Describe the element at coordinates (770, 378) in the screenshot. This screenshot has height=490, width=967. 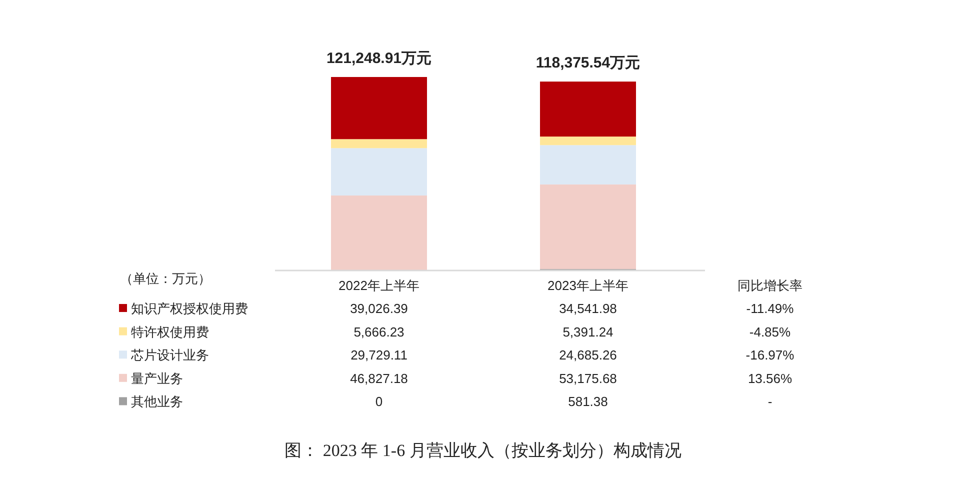
I see `text: 13.56%` at that location.